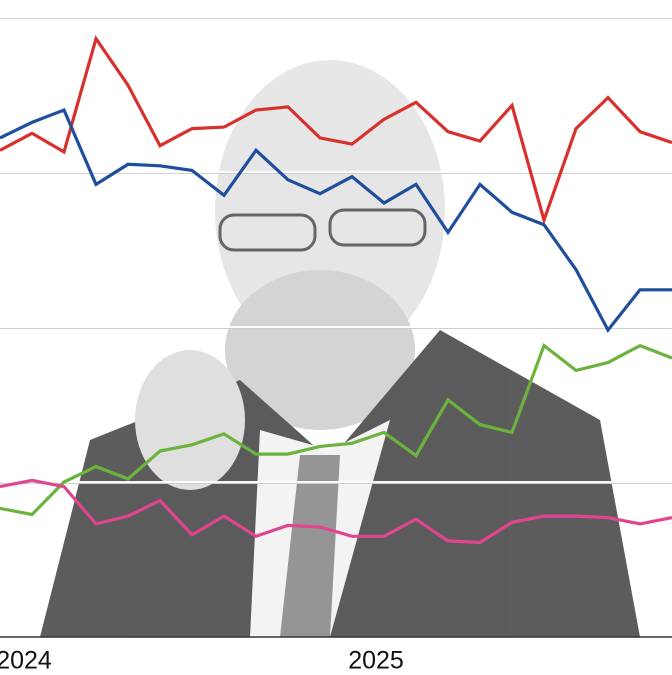  I want to click on x-tick-label: 2024, so click(26, 661).